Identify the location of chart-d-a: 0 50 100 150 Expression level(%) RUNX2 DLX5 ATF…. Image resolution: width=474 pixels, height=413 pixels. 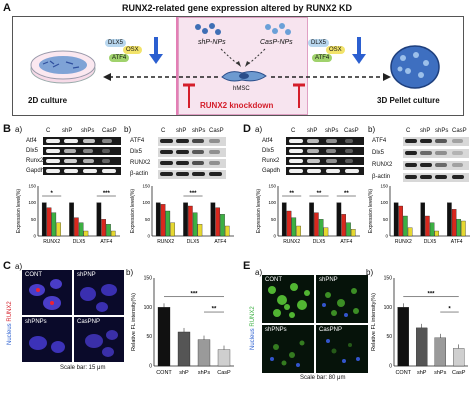
(308, 214).